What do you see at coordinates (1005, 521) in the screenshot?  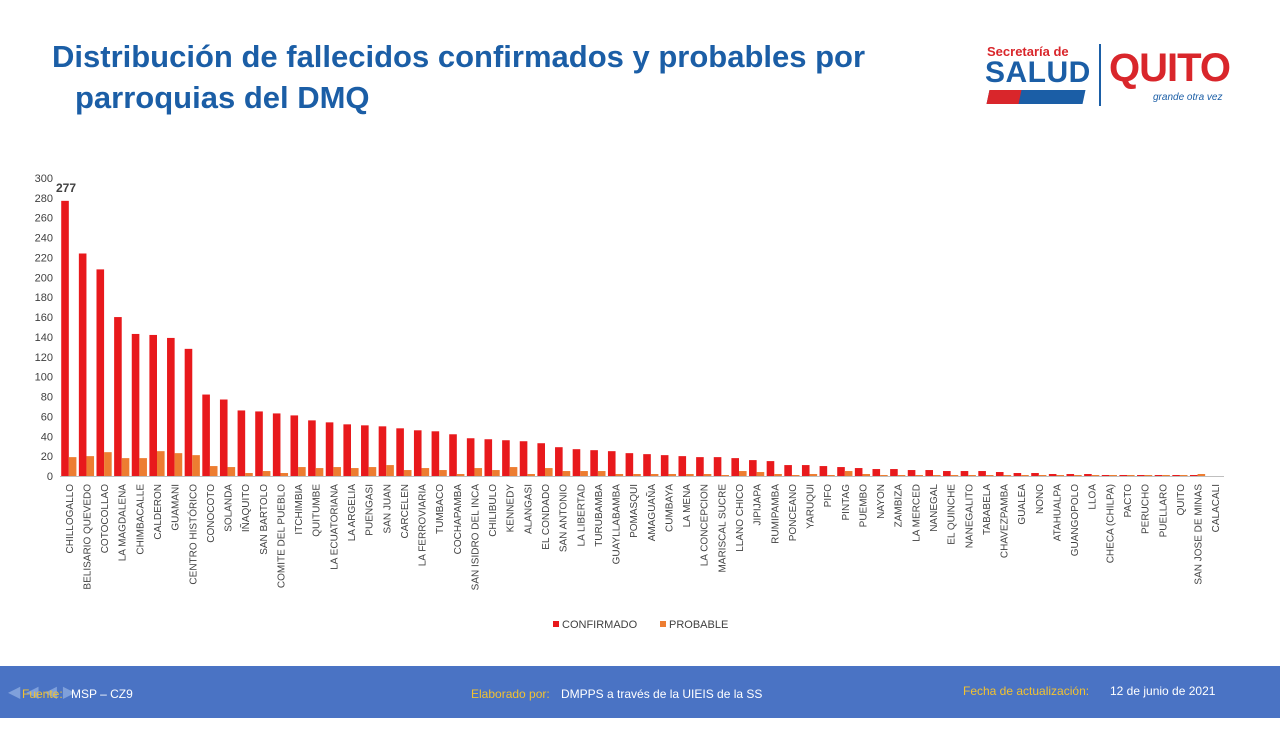 I see `x-tick-label: CHAVEZPAMBA` at bounding box center [1005, 521].